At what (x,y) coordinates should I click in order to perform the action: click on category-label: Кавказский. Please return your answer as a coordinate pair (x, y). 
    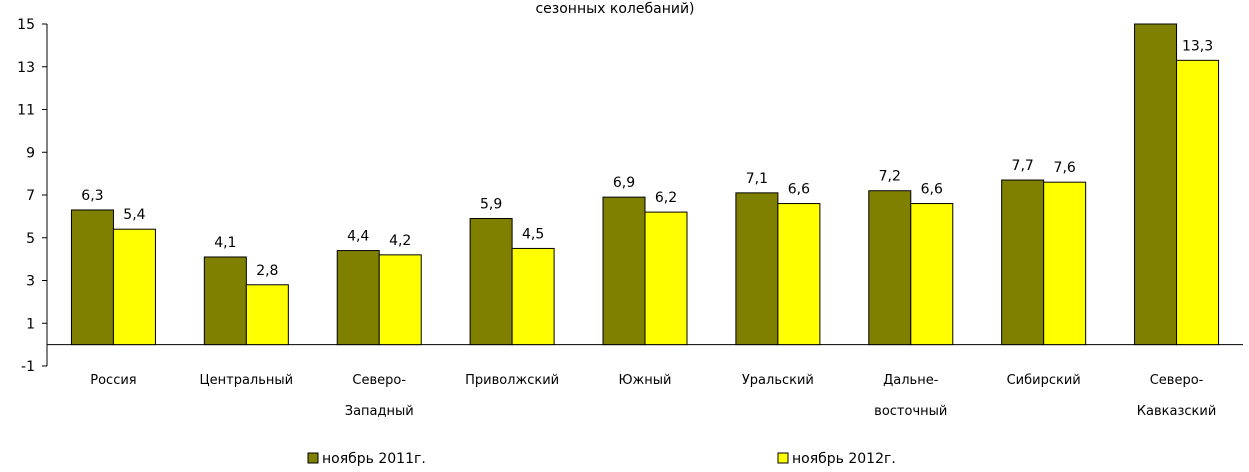
    Looking at the image, I should click on (1177, 411).